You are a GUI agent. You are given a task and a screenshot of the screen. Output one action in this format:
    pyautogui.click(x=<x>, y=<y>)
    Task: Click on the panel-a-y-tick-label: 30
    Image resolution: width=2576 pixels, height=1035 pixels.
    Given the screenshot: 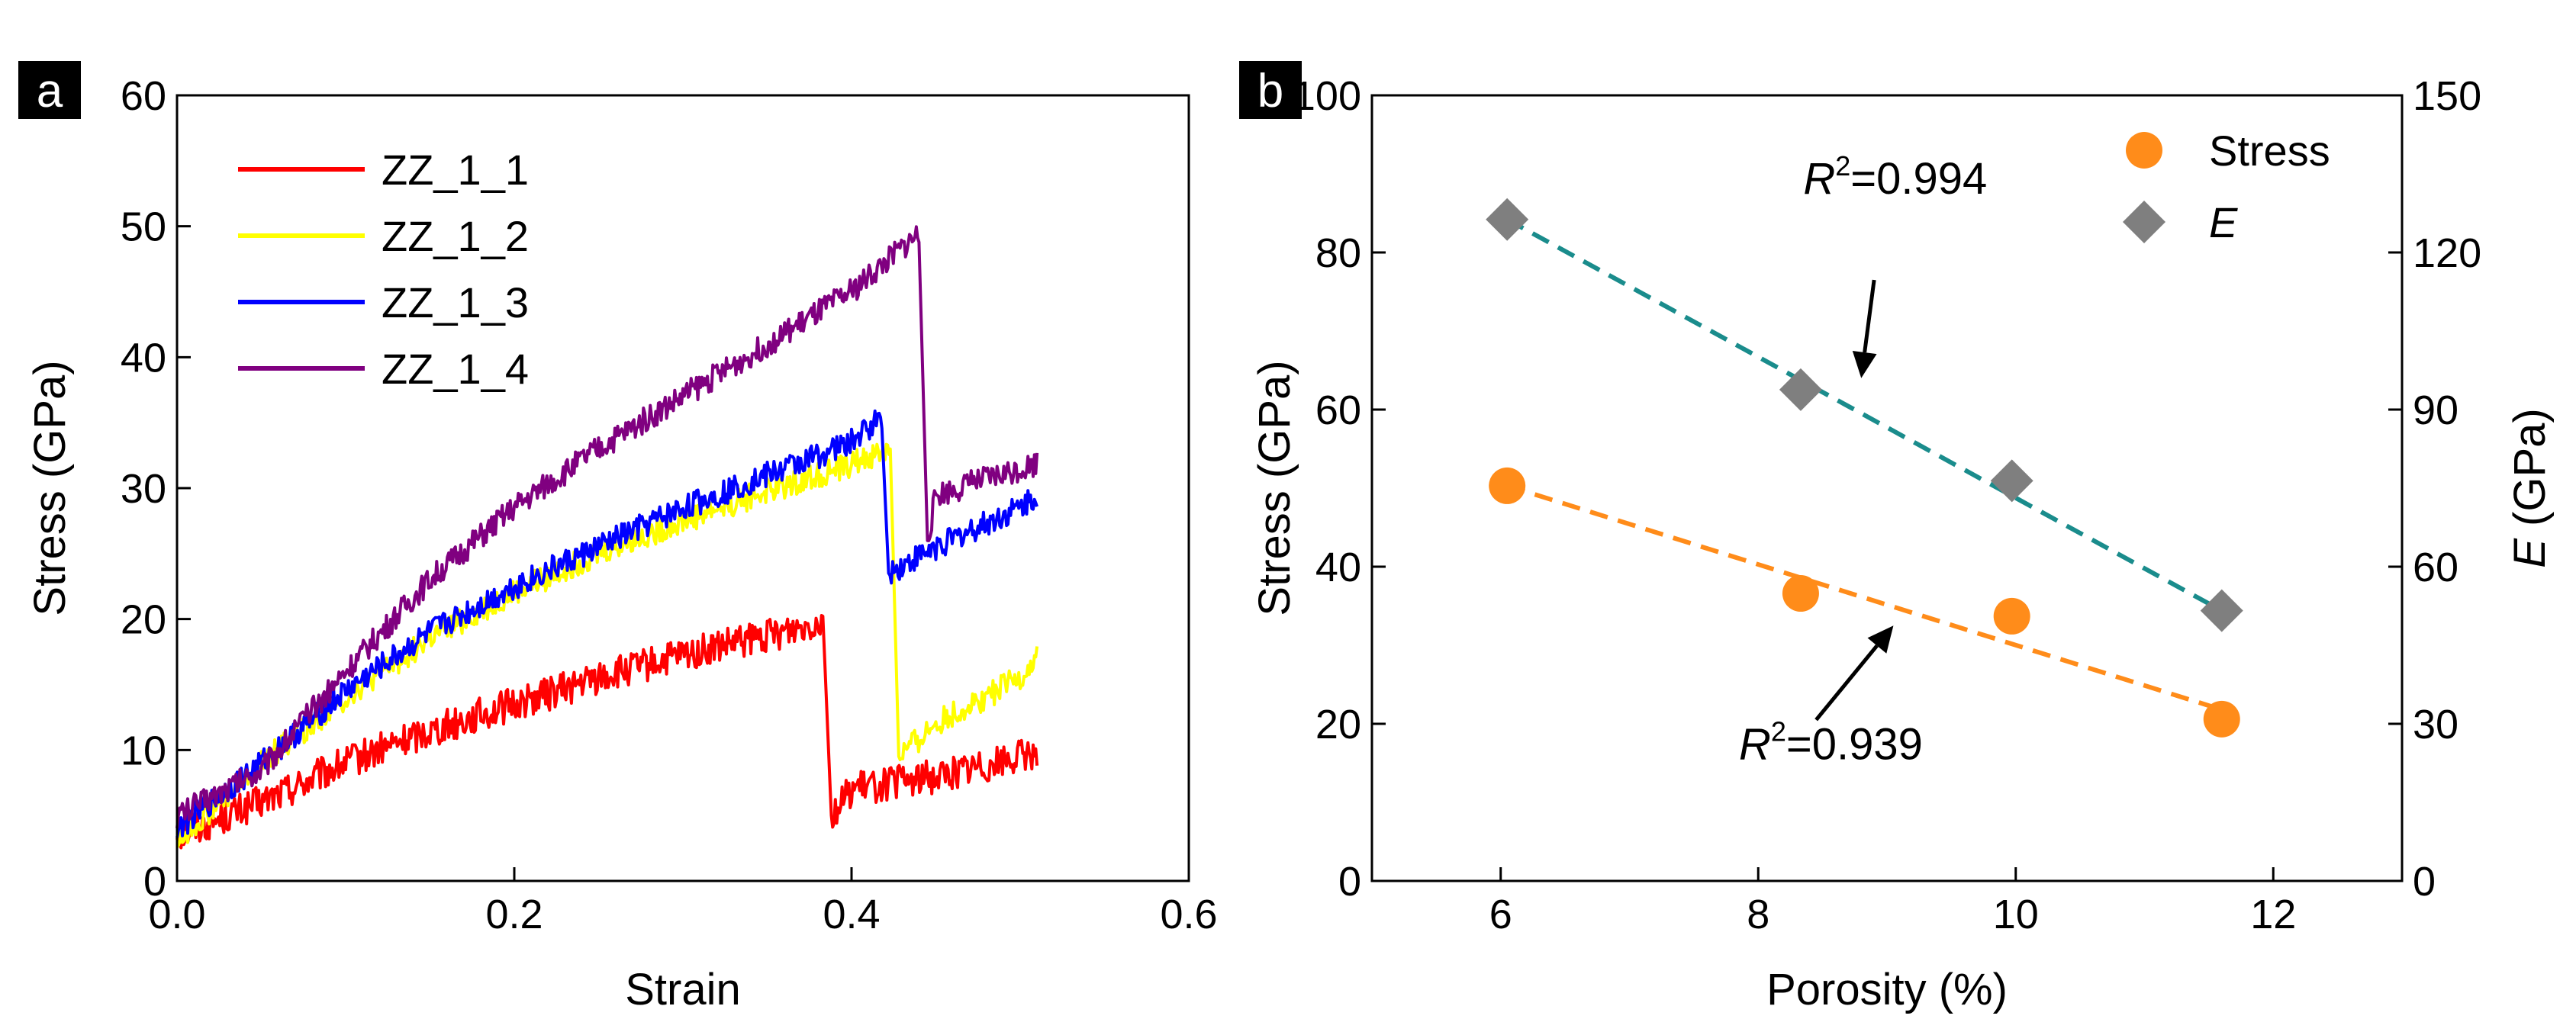 What is the action you would take?
    pyautogui.click(x=143, y=489)
    